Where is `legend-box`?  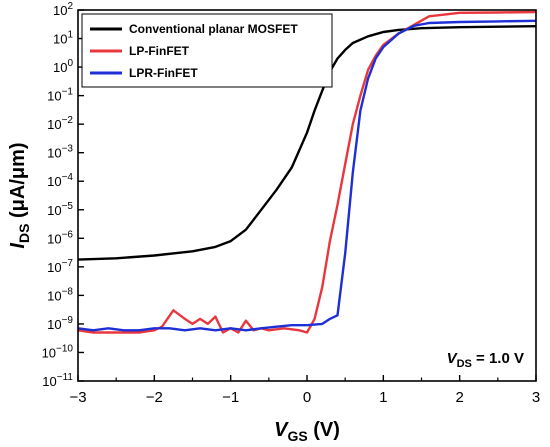 legend-box is located at coordinates (207, 50).